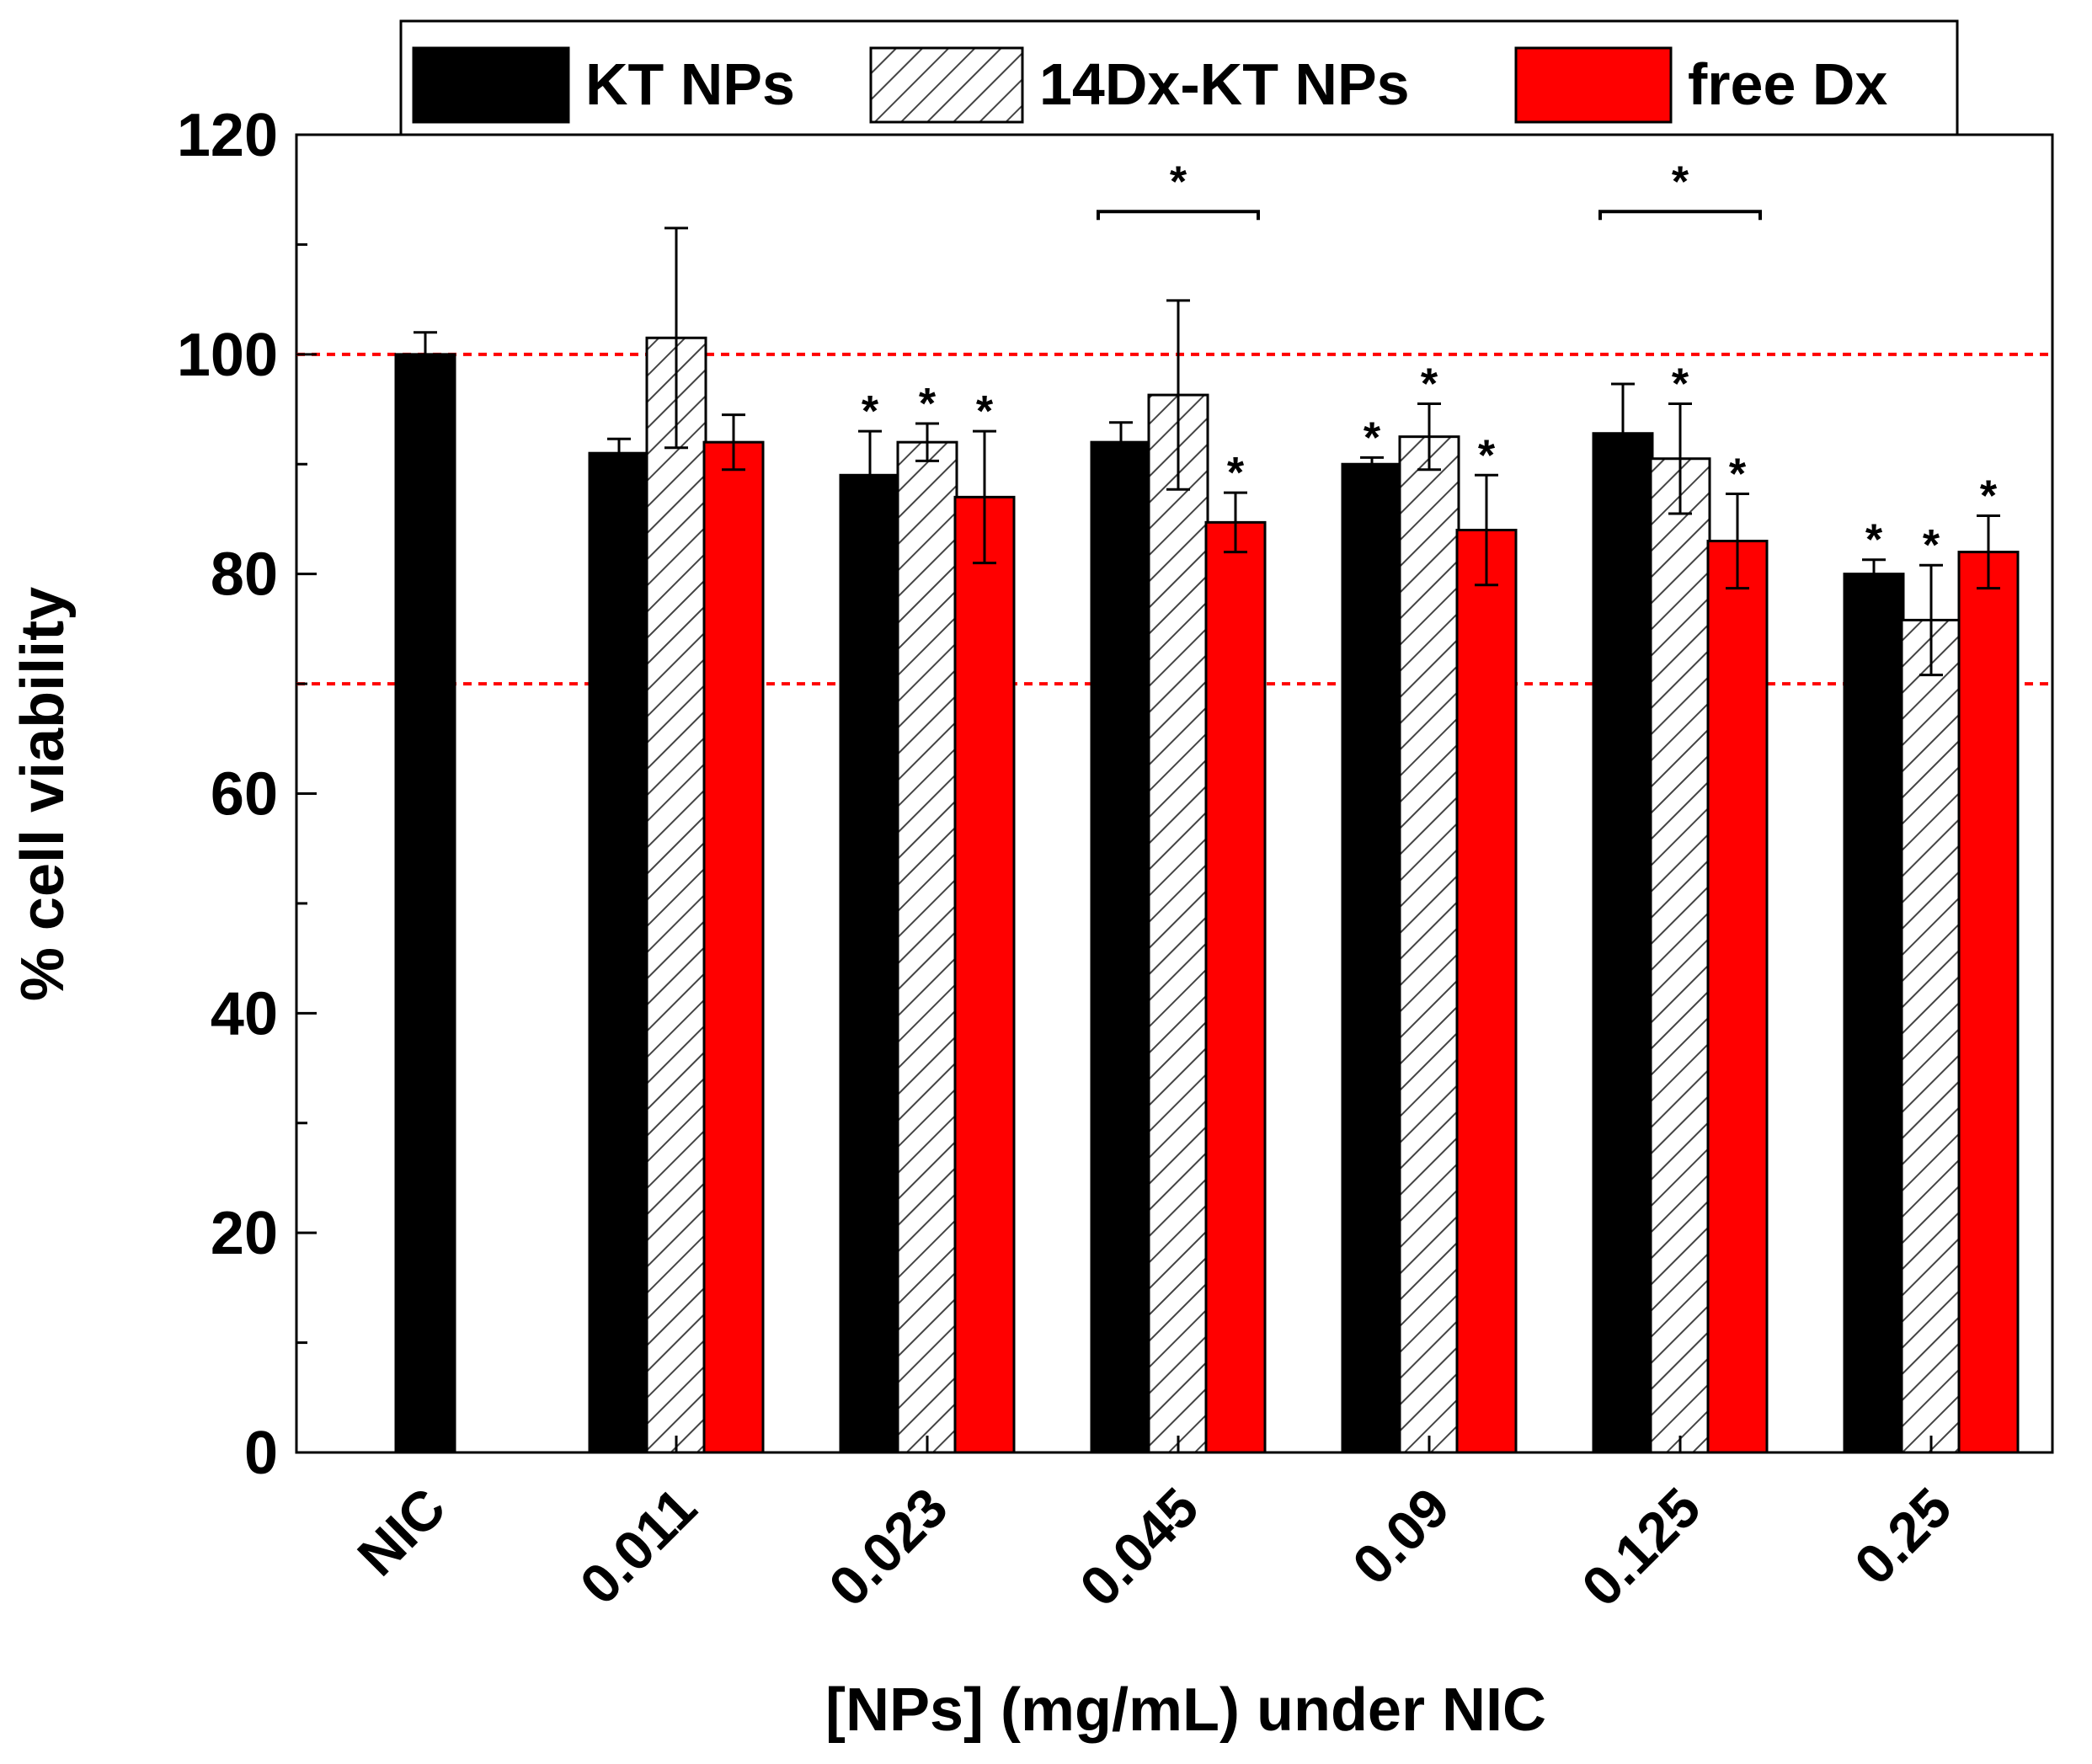 The image size is (2092, 1764). Describe the element at coordinates (1680, 384) in the screenshot. I see `significance-star-14dx-kt-nps-0-125: *` at that location.